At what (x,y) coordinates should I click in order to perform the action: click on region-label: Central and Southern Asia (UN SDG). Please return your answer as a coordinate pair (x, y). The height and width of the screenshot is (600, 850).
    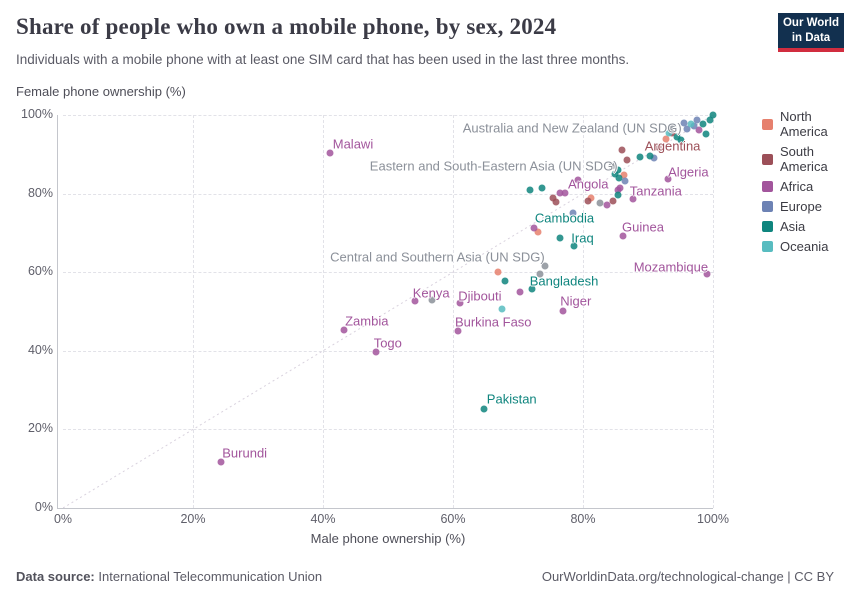
    Looking at the image, I should click on (437, 257).